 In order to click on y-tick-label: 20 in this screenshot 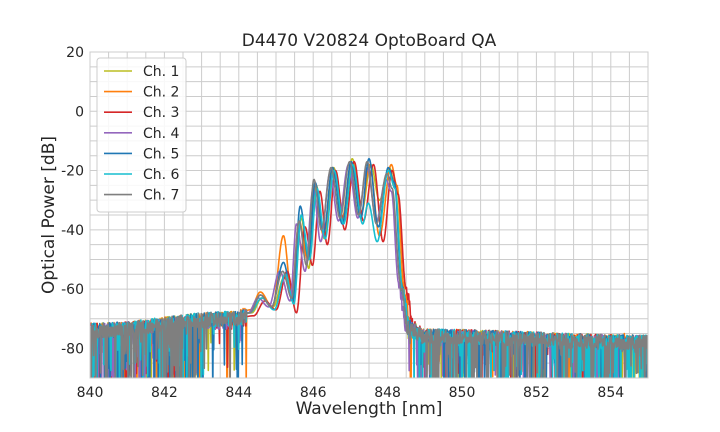, I will do `click(75, 53)`.